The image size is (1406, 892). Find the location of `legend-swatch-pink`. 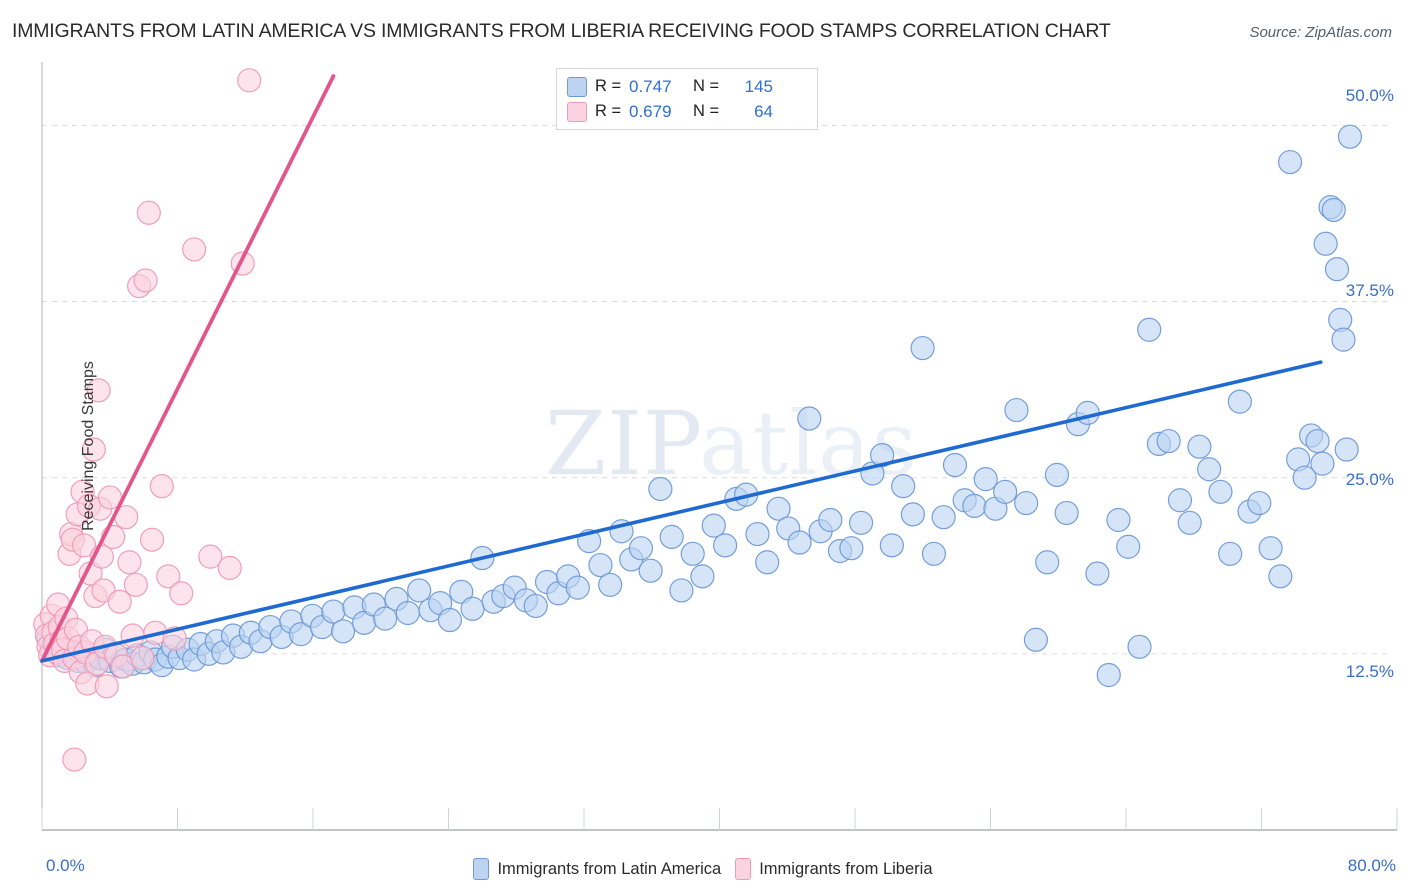

legend-swatch-pink is located at coordinates (577, 111).